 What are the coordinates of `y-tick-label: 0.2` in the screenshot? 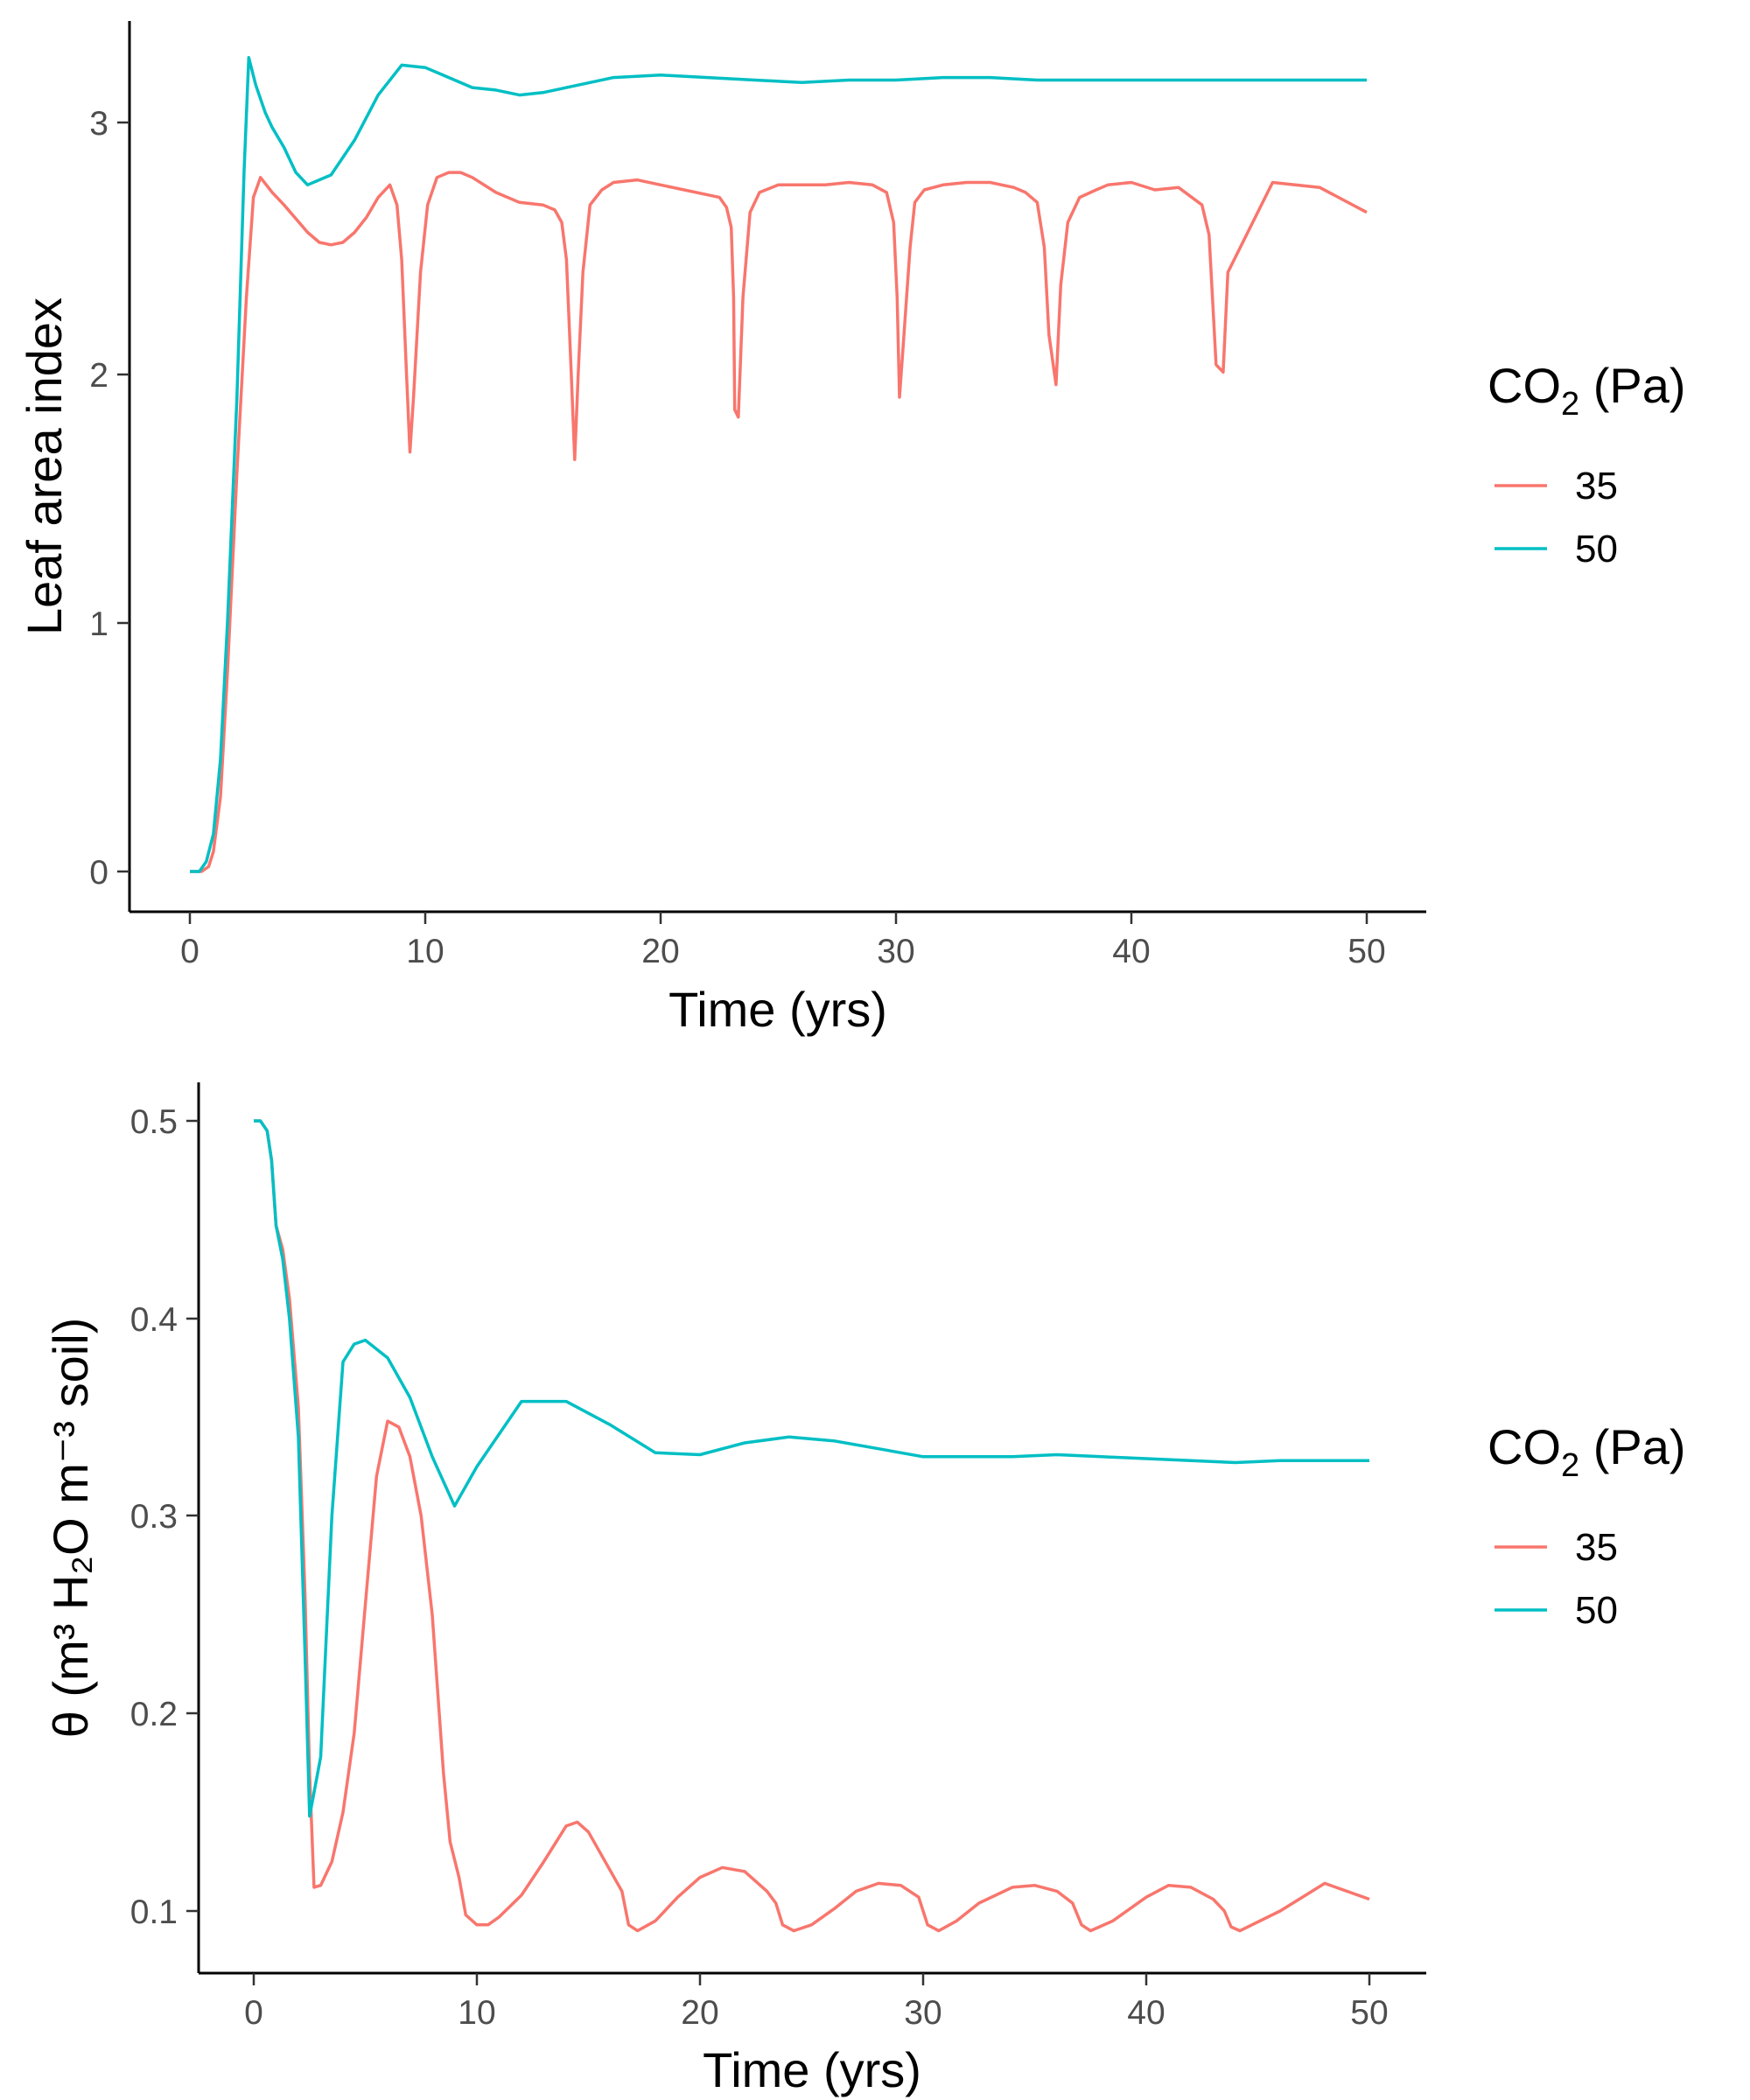 It's located at (154, 1714).